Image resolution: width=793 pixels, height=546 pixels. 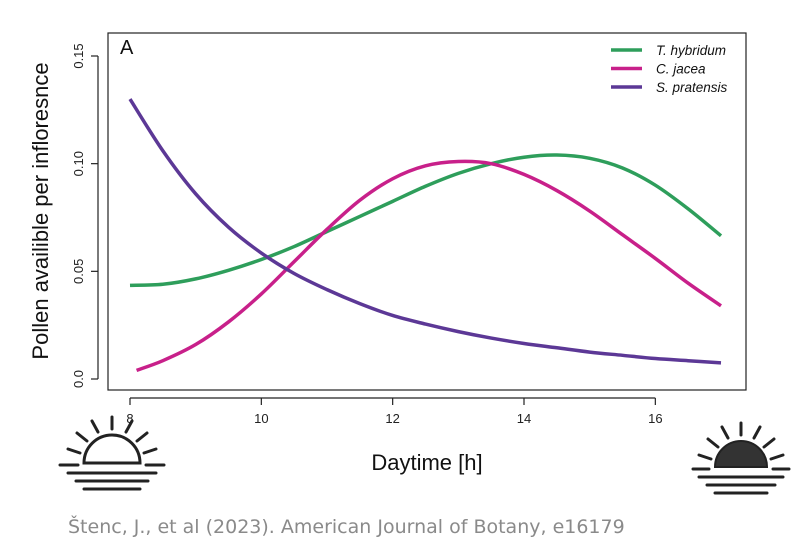 I want to click on panel-label: A, so click(x=127, y=48).